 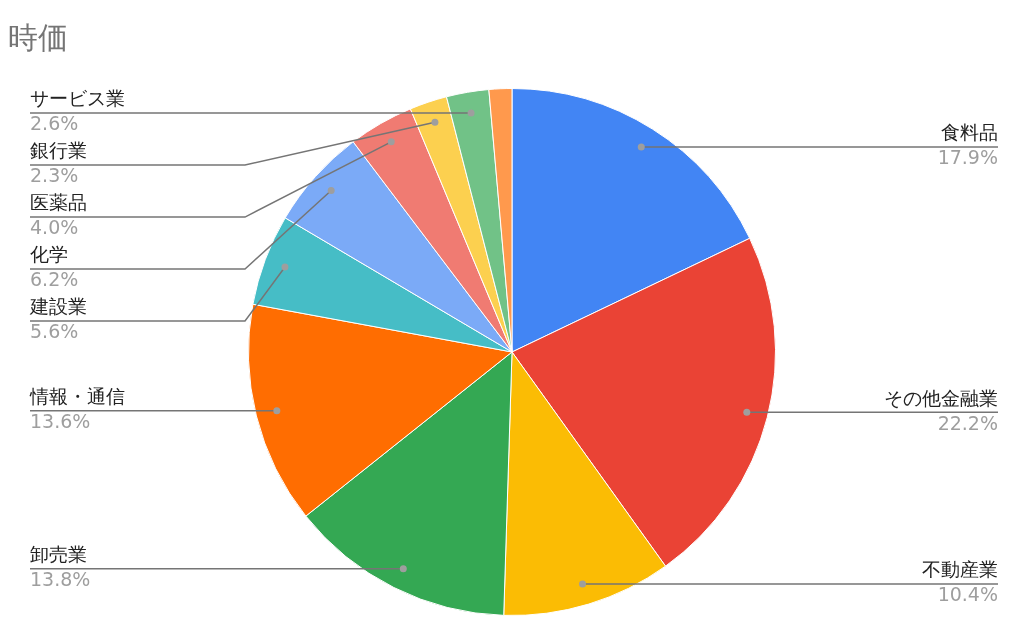 What do you see at coordinates (967, 594) in the screenshot?
I see `data-label: 10.4%` at bounding box center [967, 594].